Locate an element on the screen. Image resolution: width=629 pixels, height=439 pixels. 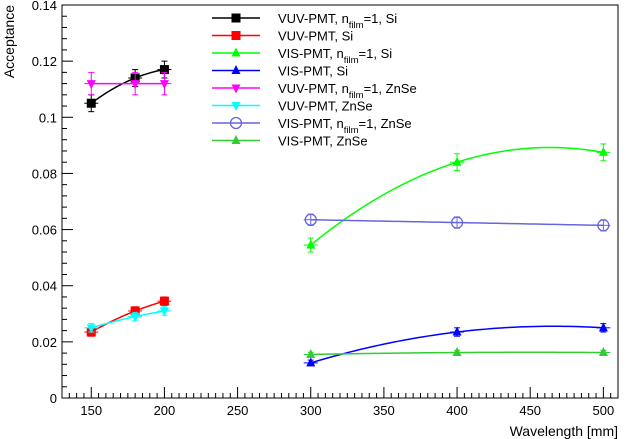
y-tick-label: 0.1 is located at coordinates (48, 117).